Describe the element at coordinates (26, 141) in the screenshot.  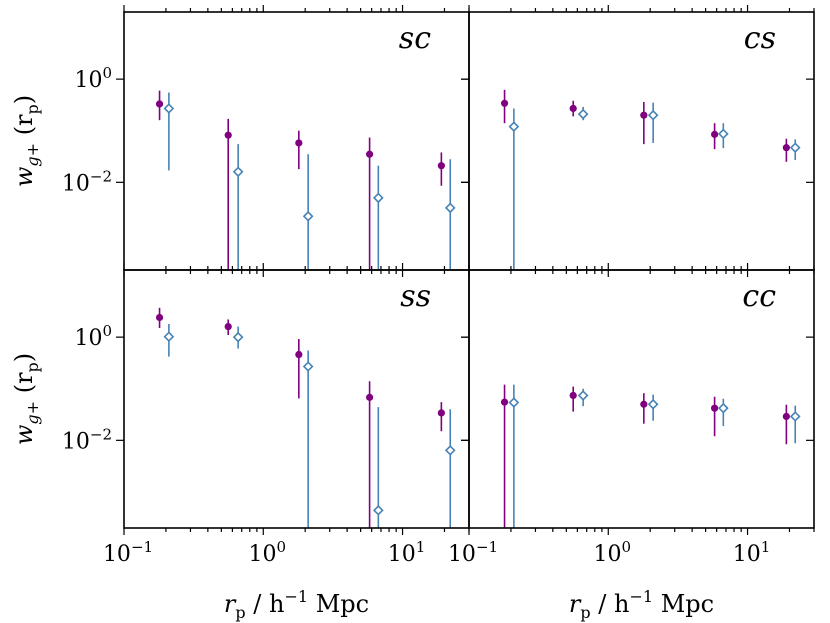
I see `y-axis-label-top: wg+ (rp)` at that location.